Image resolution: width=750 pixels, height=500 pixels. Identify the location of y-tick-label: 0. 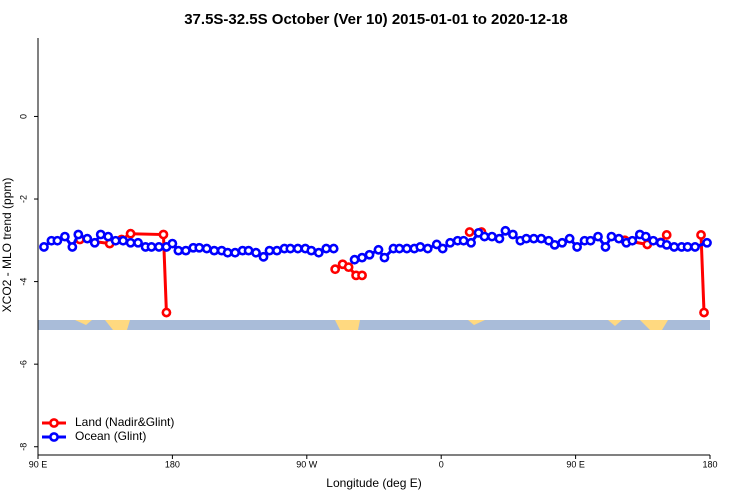
(23, 116).